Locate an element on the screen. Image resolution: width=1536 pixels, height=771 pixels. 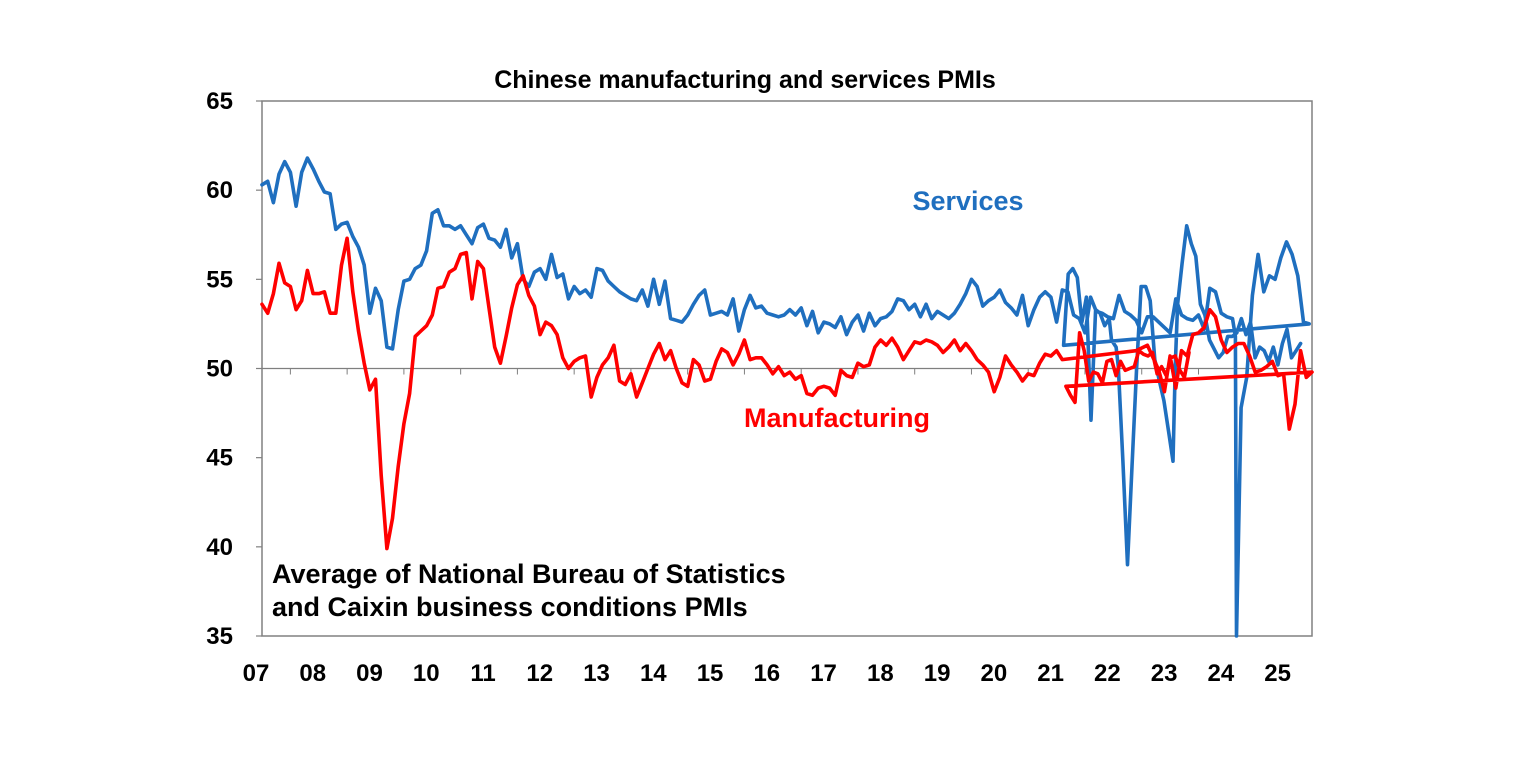
x-tick-label: 25 is located at coordinates (1277, 673).